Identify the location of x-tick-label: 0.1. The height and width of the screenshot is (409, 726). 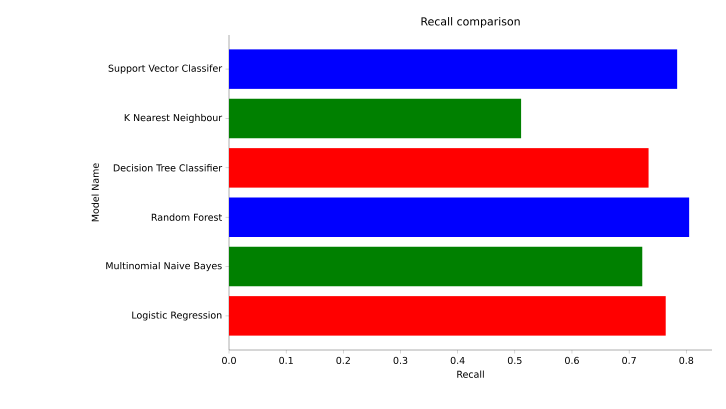
(286, 360).